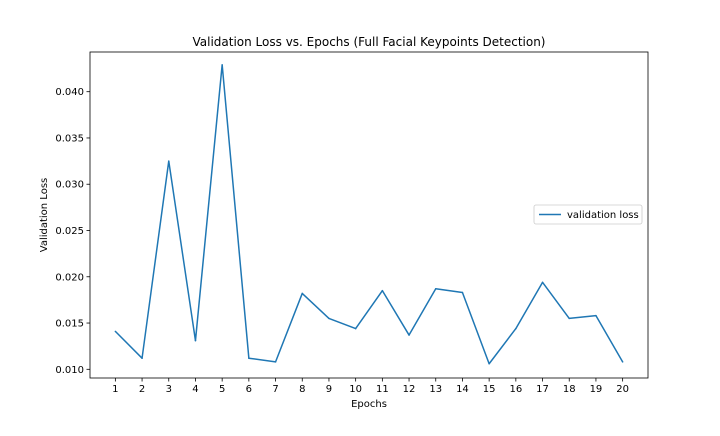 The height and width of the screenshot is (436, 720). I want to click on x-tick-label: 17, so click(542, 389).